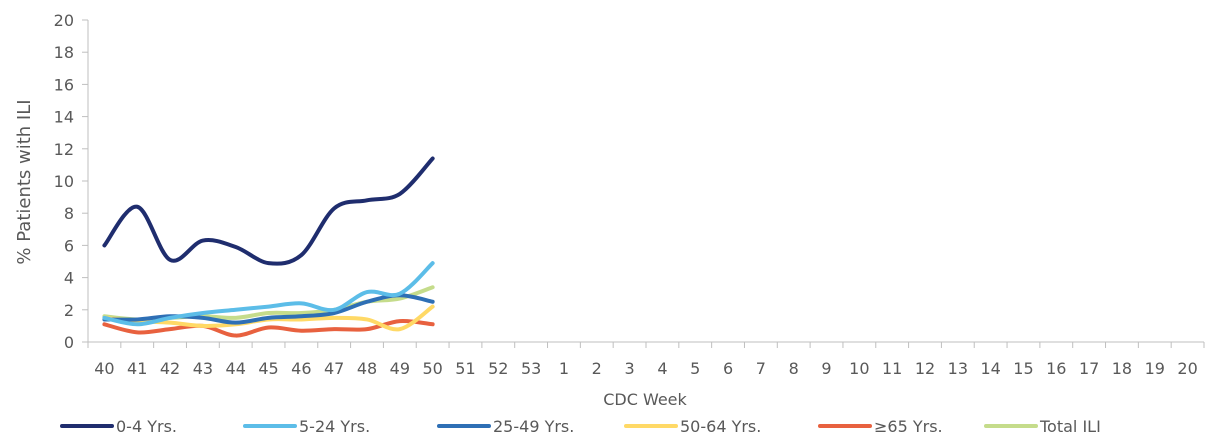 This screenshot has height=436, width=1207. I want to click on x-tick-label: 45, so click(268, 368).